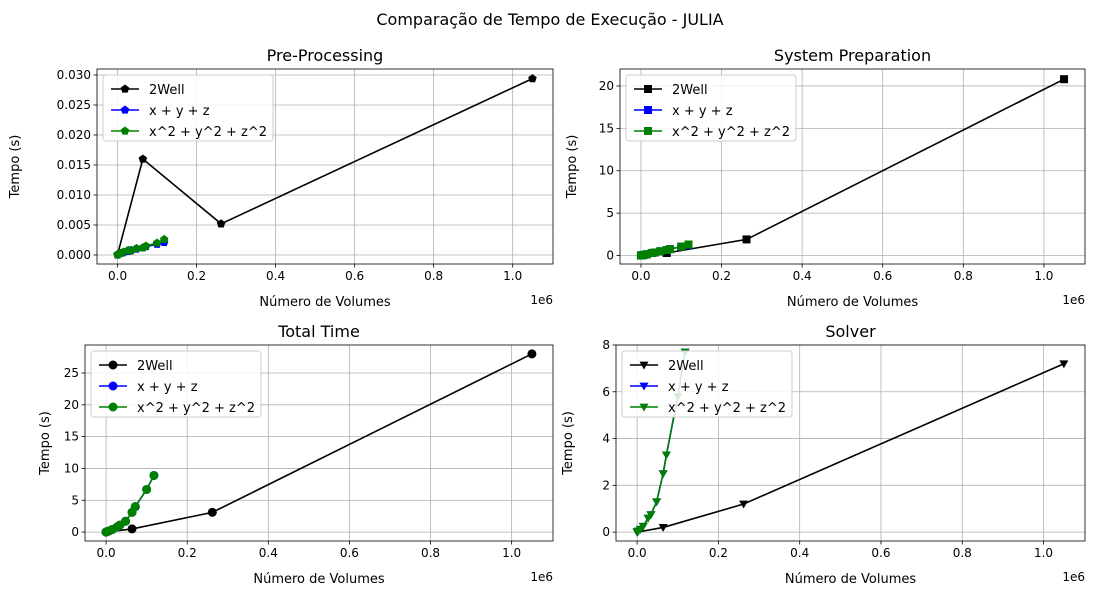  What do you see at coordinates (606, 392) in the screenshot?
I see `y-tick-label: 6` at bounding box center [606, 392].